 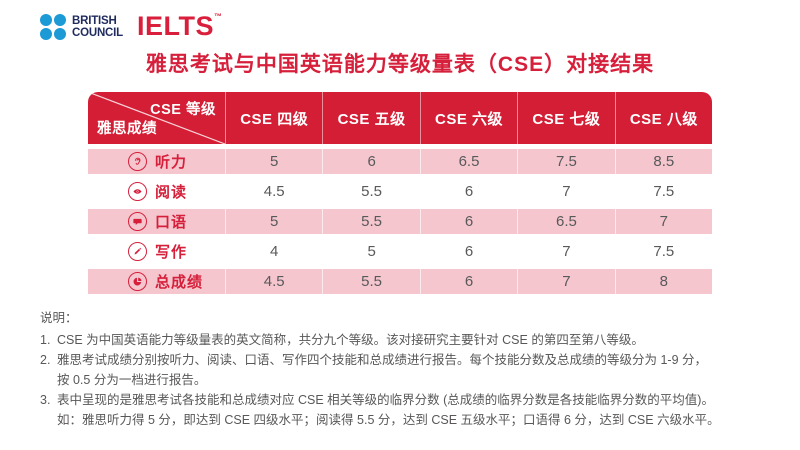 What do you see at coordinates (137, 251) in the screenshot?
I see `pen-icon` at bounding box center [137, 251].